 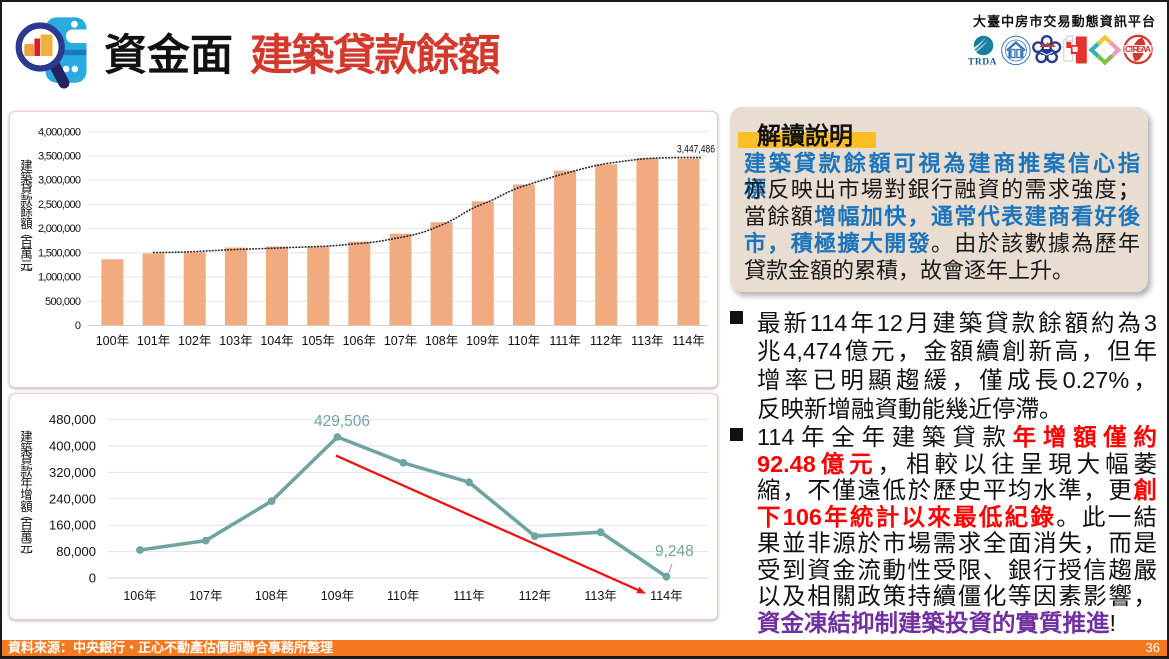 I want to click on svg-text: 400,000, so click(x=72, y=446).